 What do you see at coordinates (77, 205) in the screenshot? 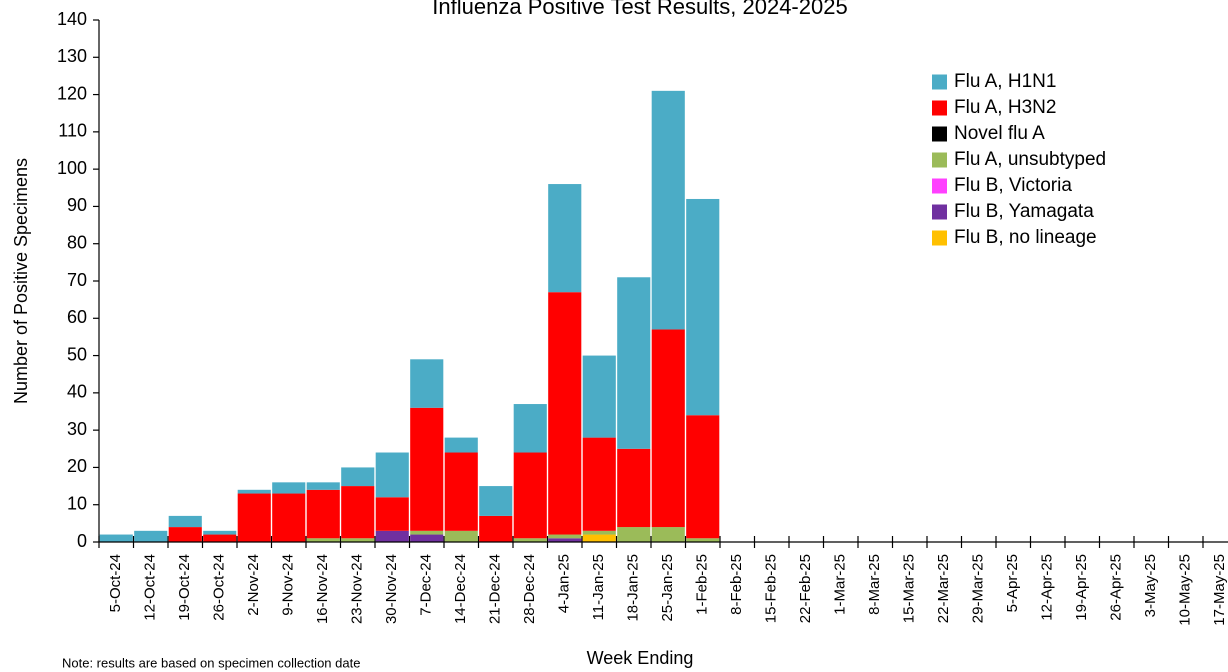
I see `y-tick-label: 90` at bounding box center [77, 205].